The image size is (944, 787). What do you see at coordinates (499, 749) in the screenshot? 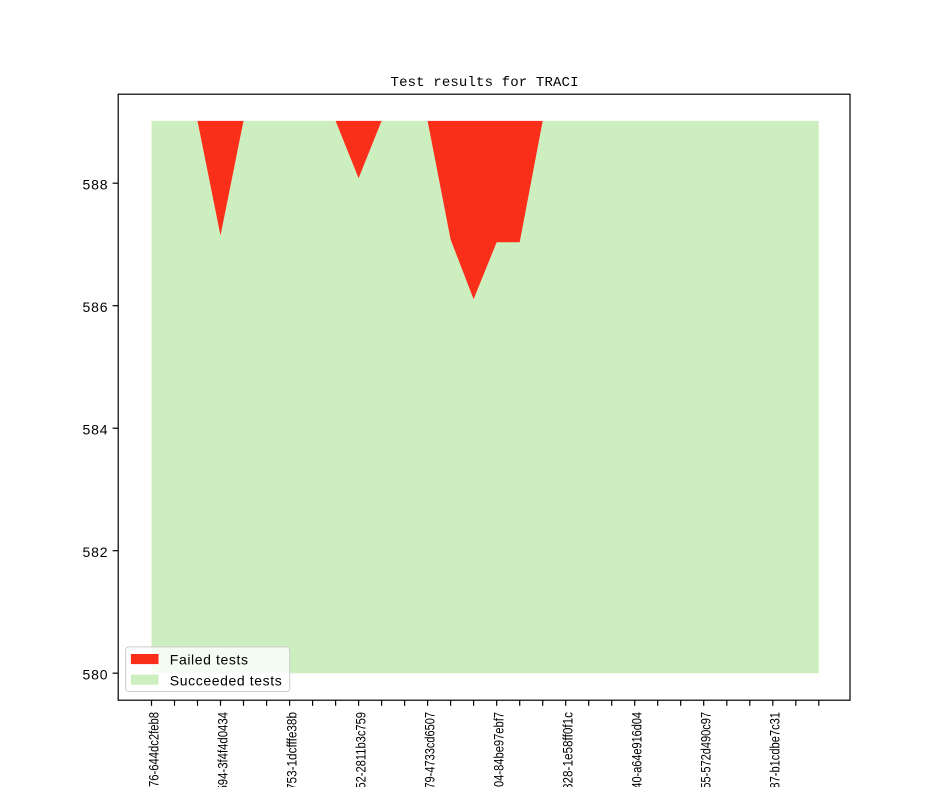
I see `svg-text: 04-84be97ebf7` at bounding box center [499, 749].